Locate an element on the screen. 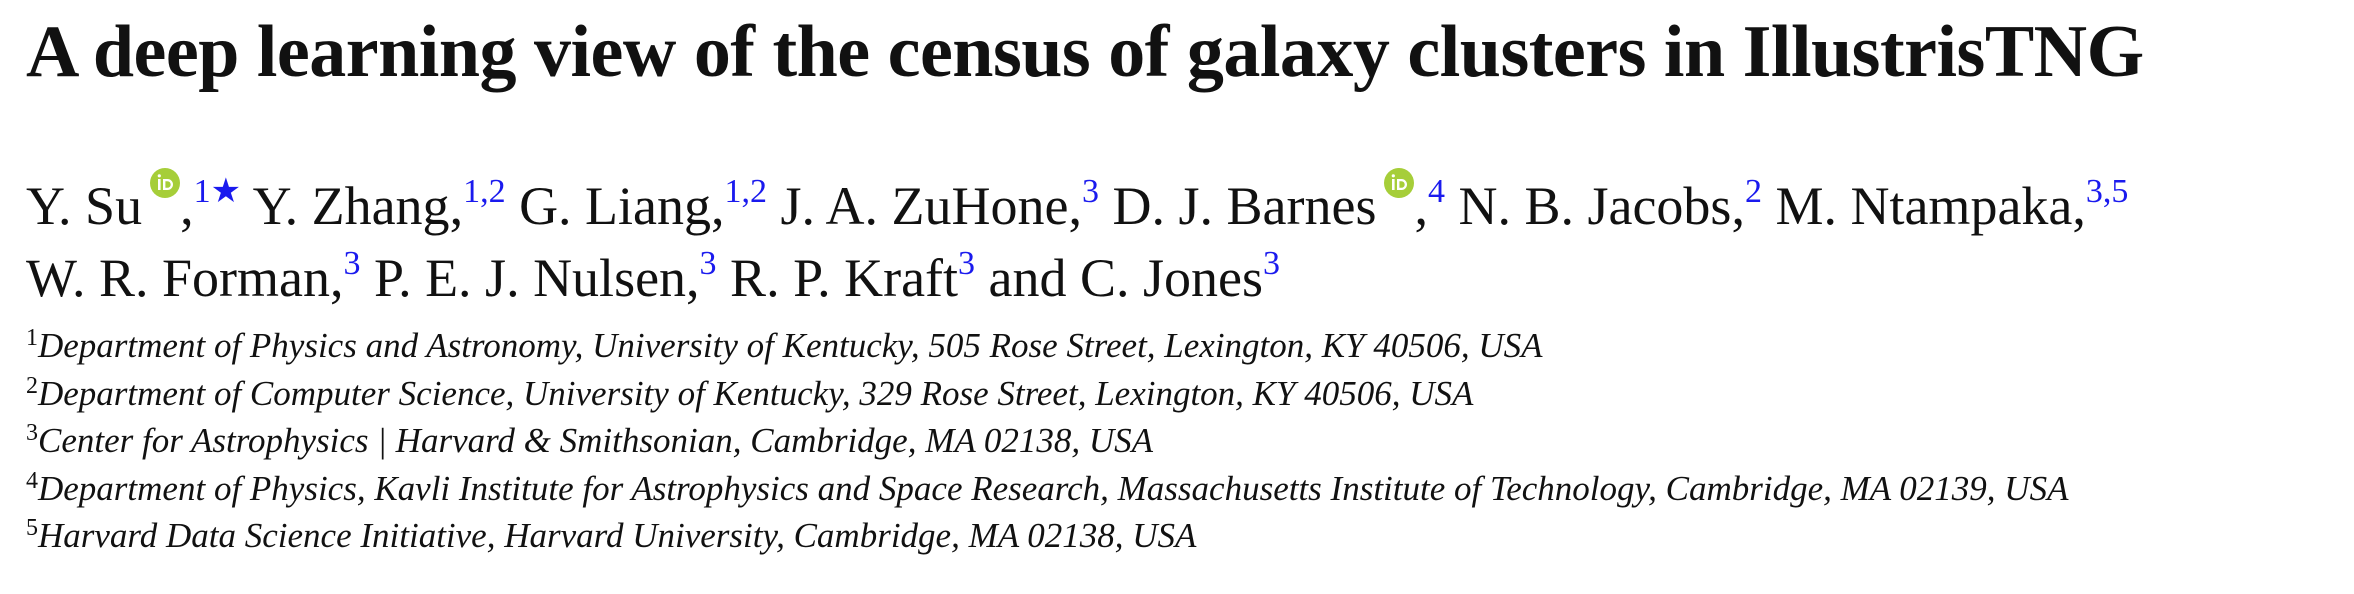 This screenshot has width=2354, height=594. author: N. B. Jacobs,2 is located at coordinates (1610, 205).